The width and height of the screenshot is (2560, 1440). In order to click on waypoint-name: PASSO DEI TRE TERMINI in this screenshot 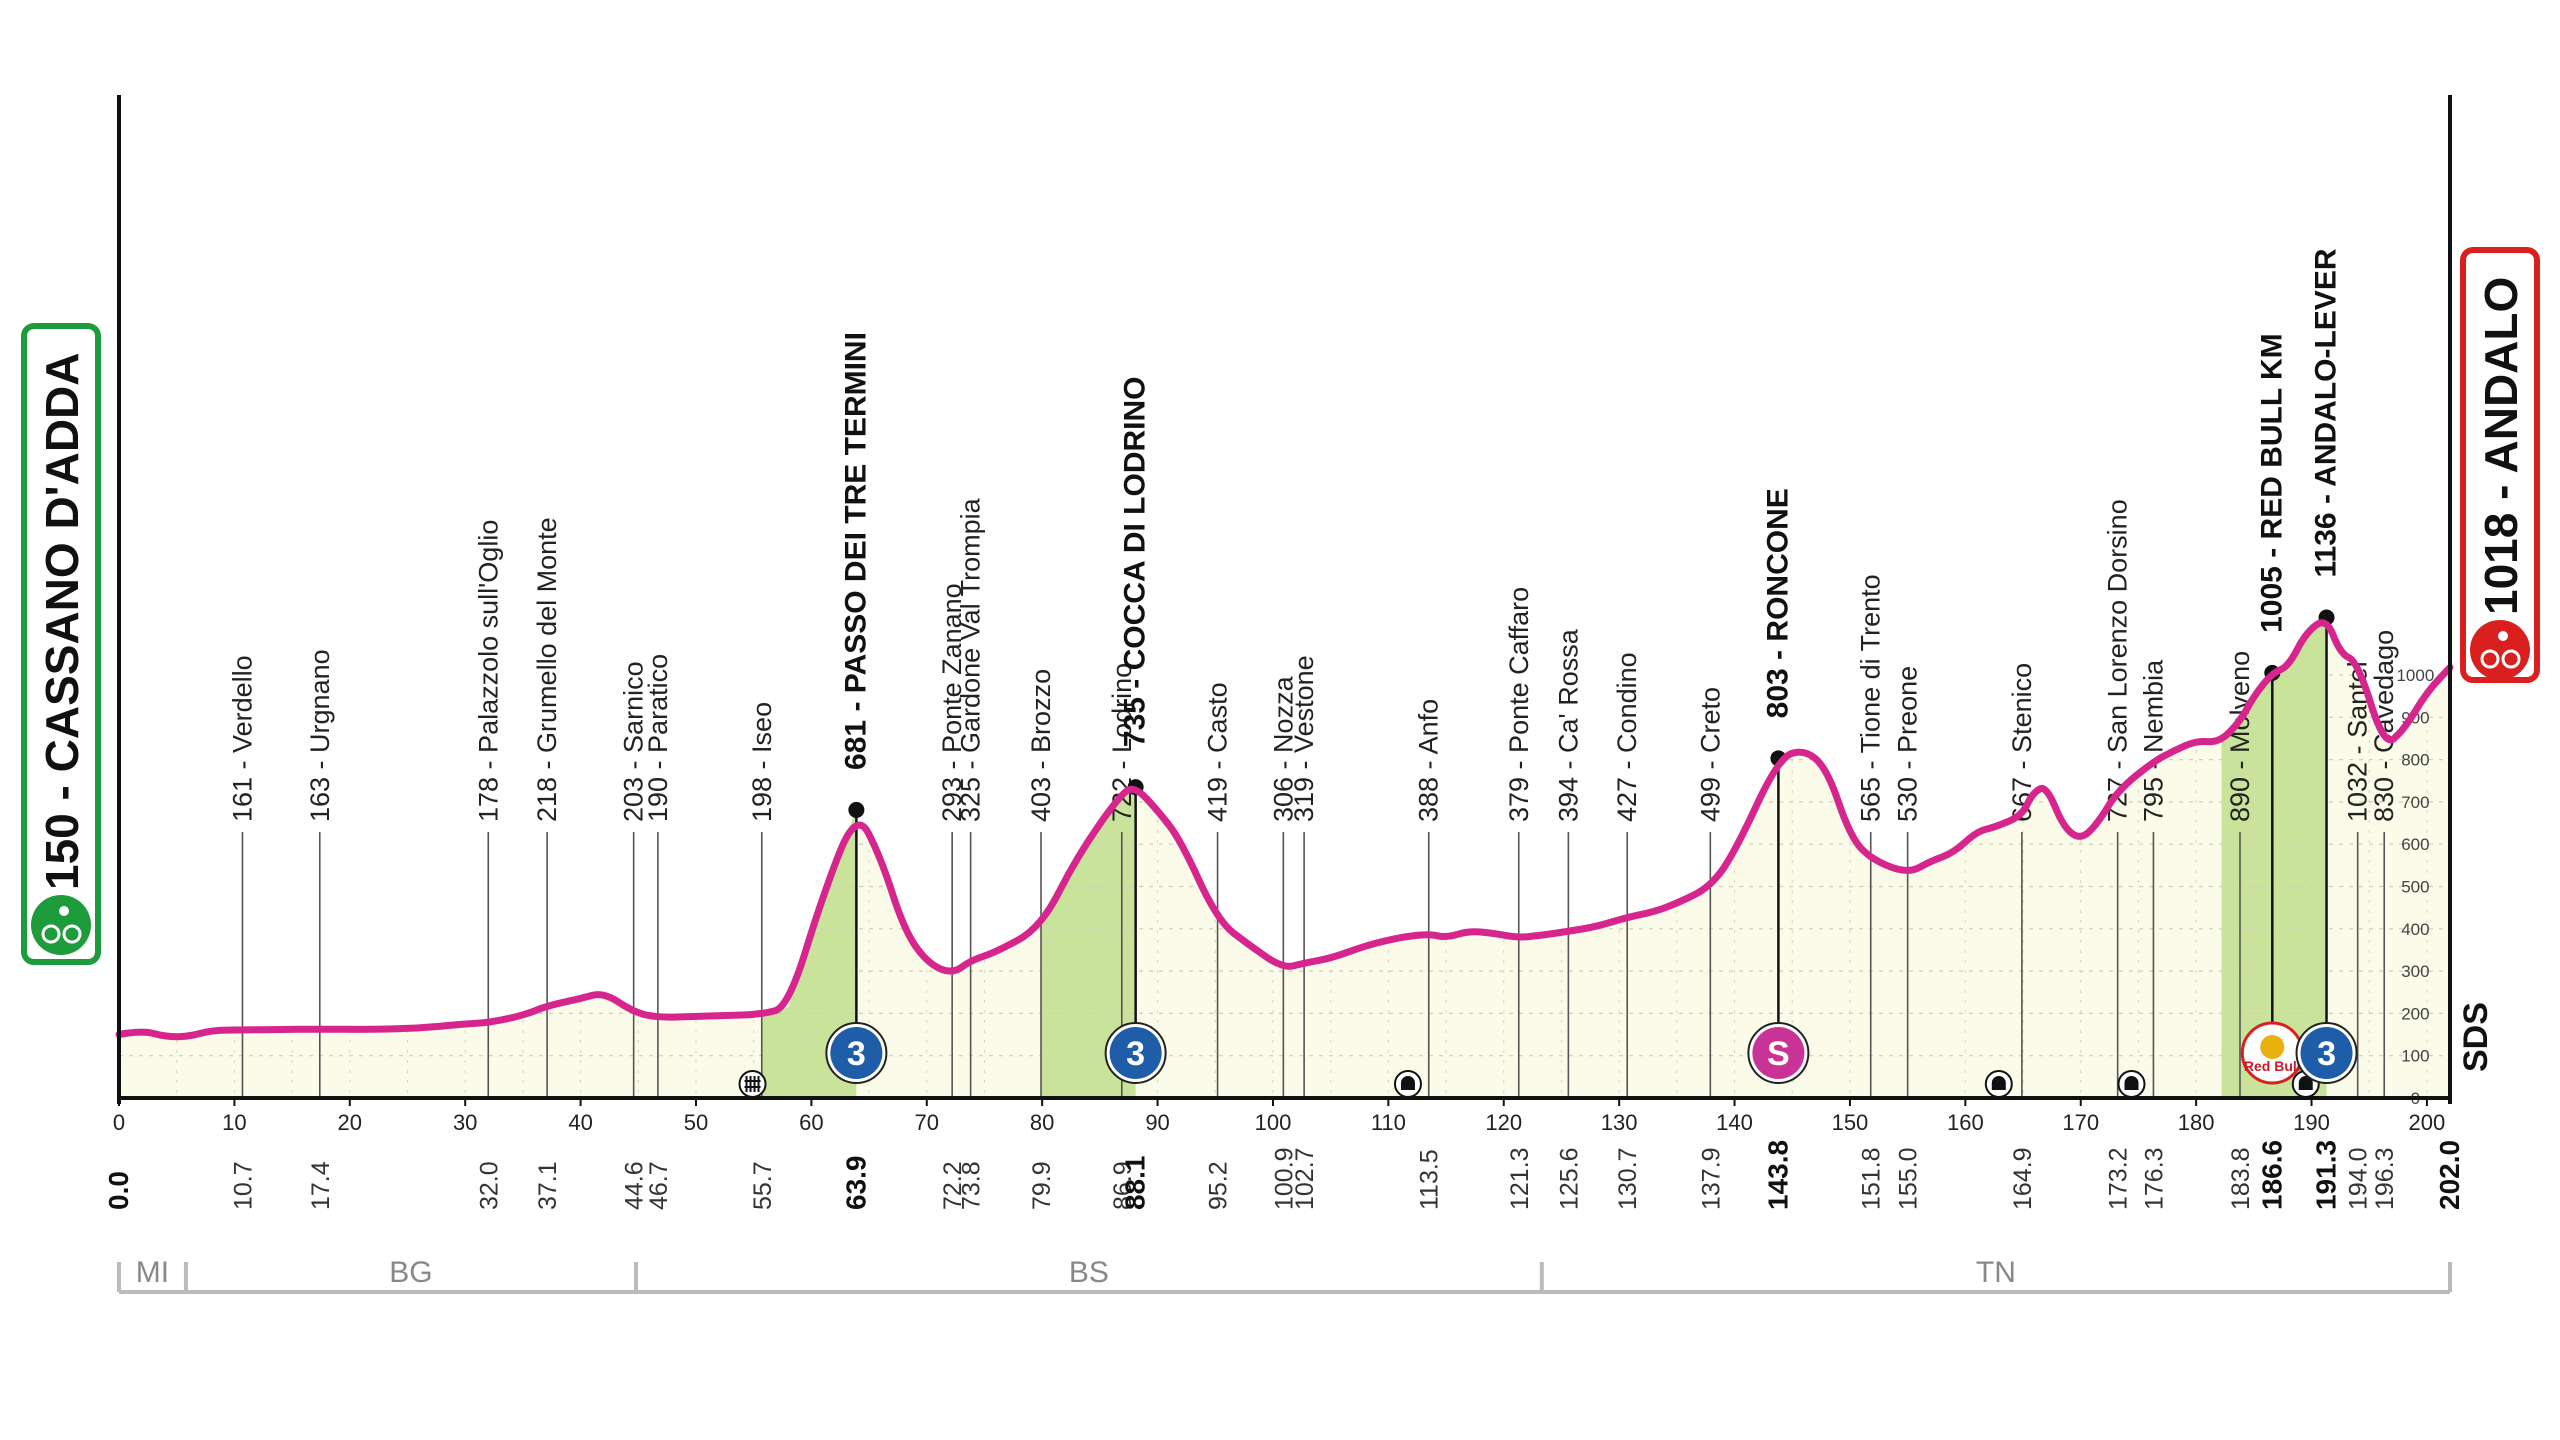, I will do `click(855, 512)`.